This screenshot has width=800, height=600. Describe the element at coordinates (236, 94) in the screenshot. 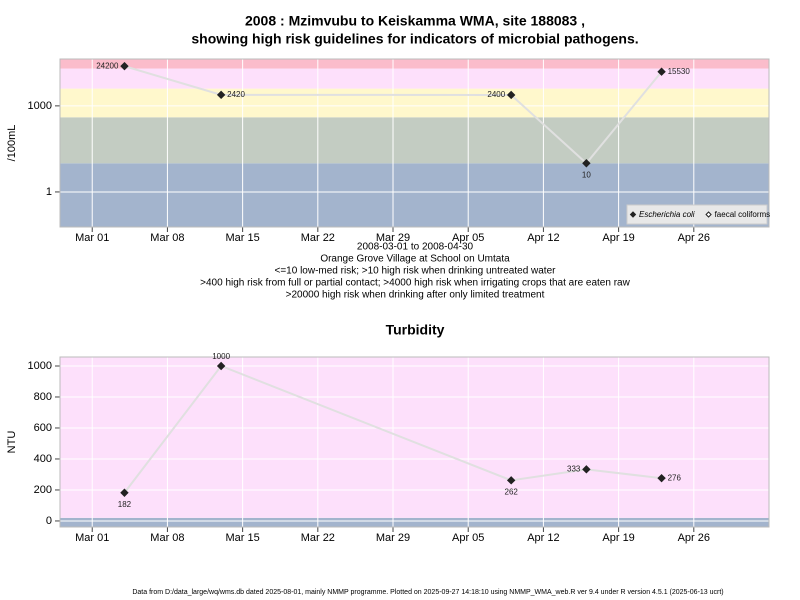

I see `value-label: 2420` at that location.